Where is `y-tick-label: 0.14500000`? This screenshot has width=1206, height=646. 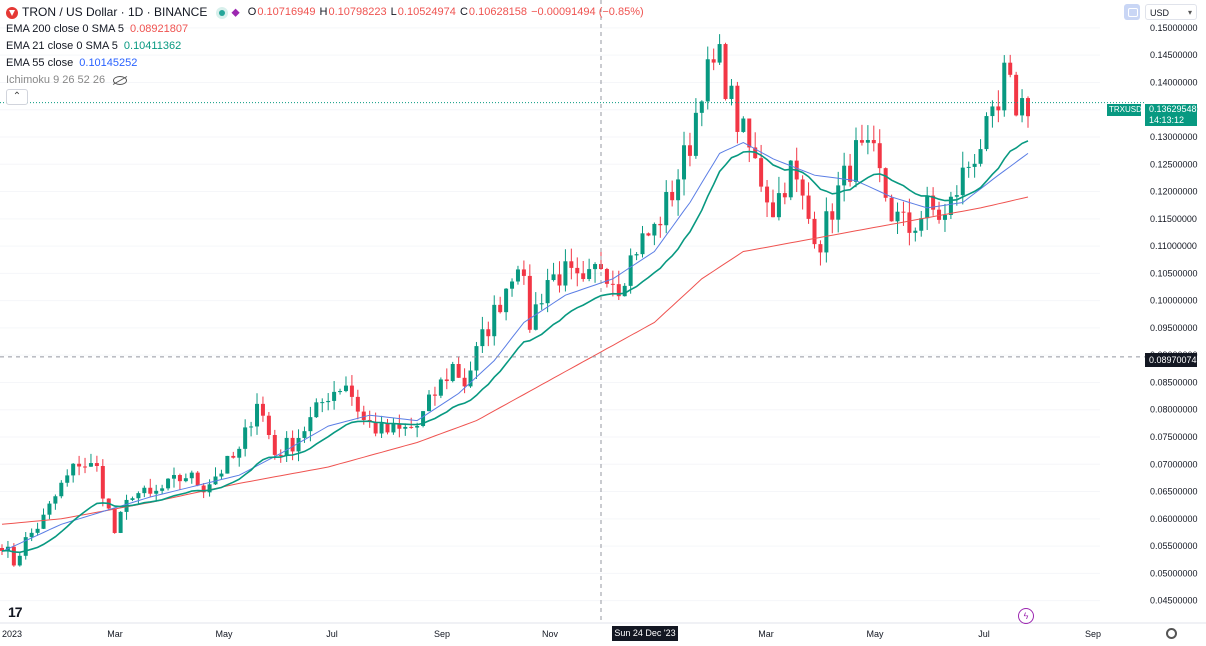
y-tick-label: 0.14500000 is located at coordinates (1174, 55).